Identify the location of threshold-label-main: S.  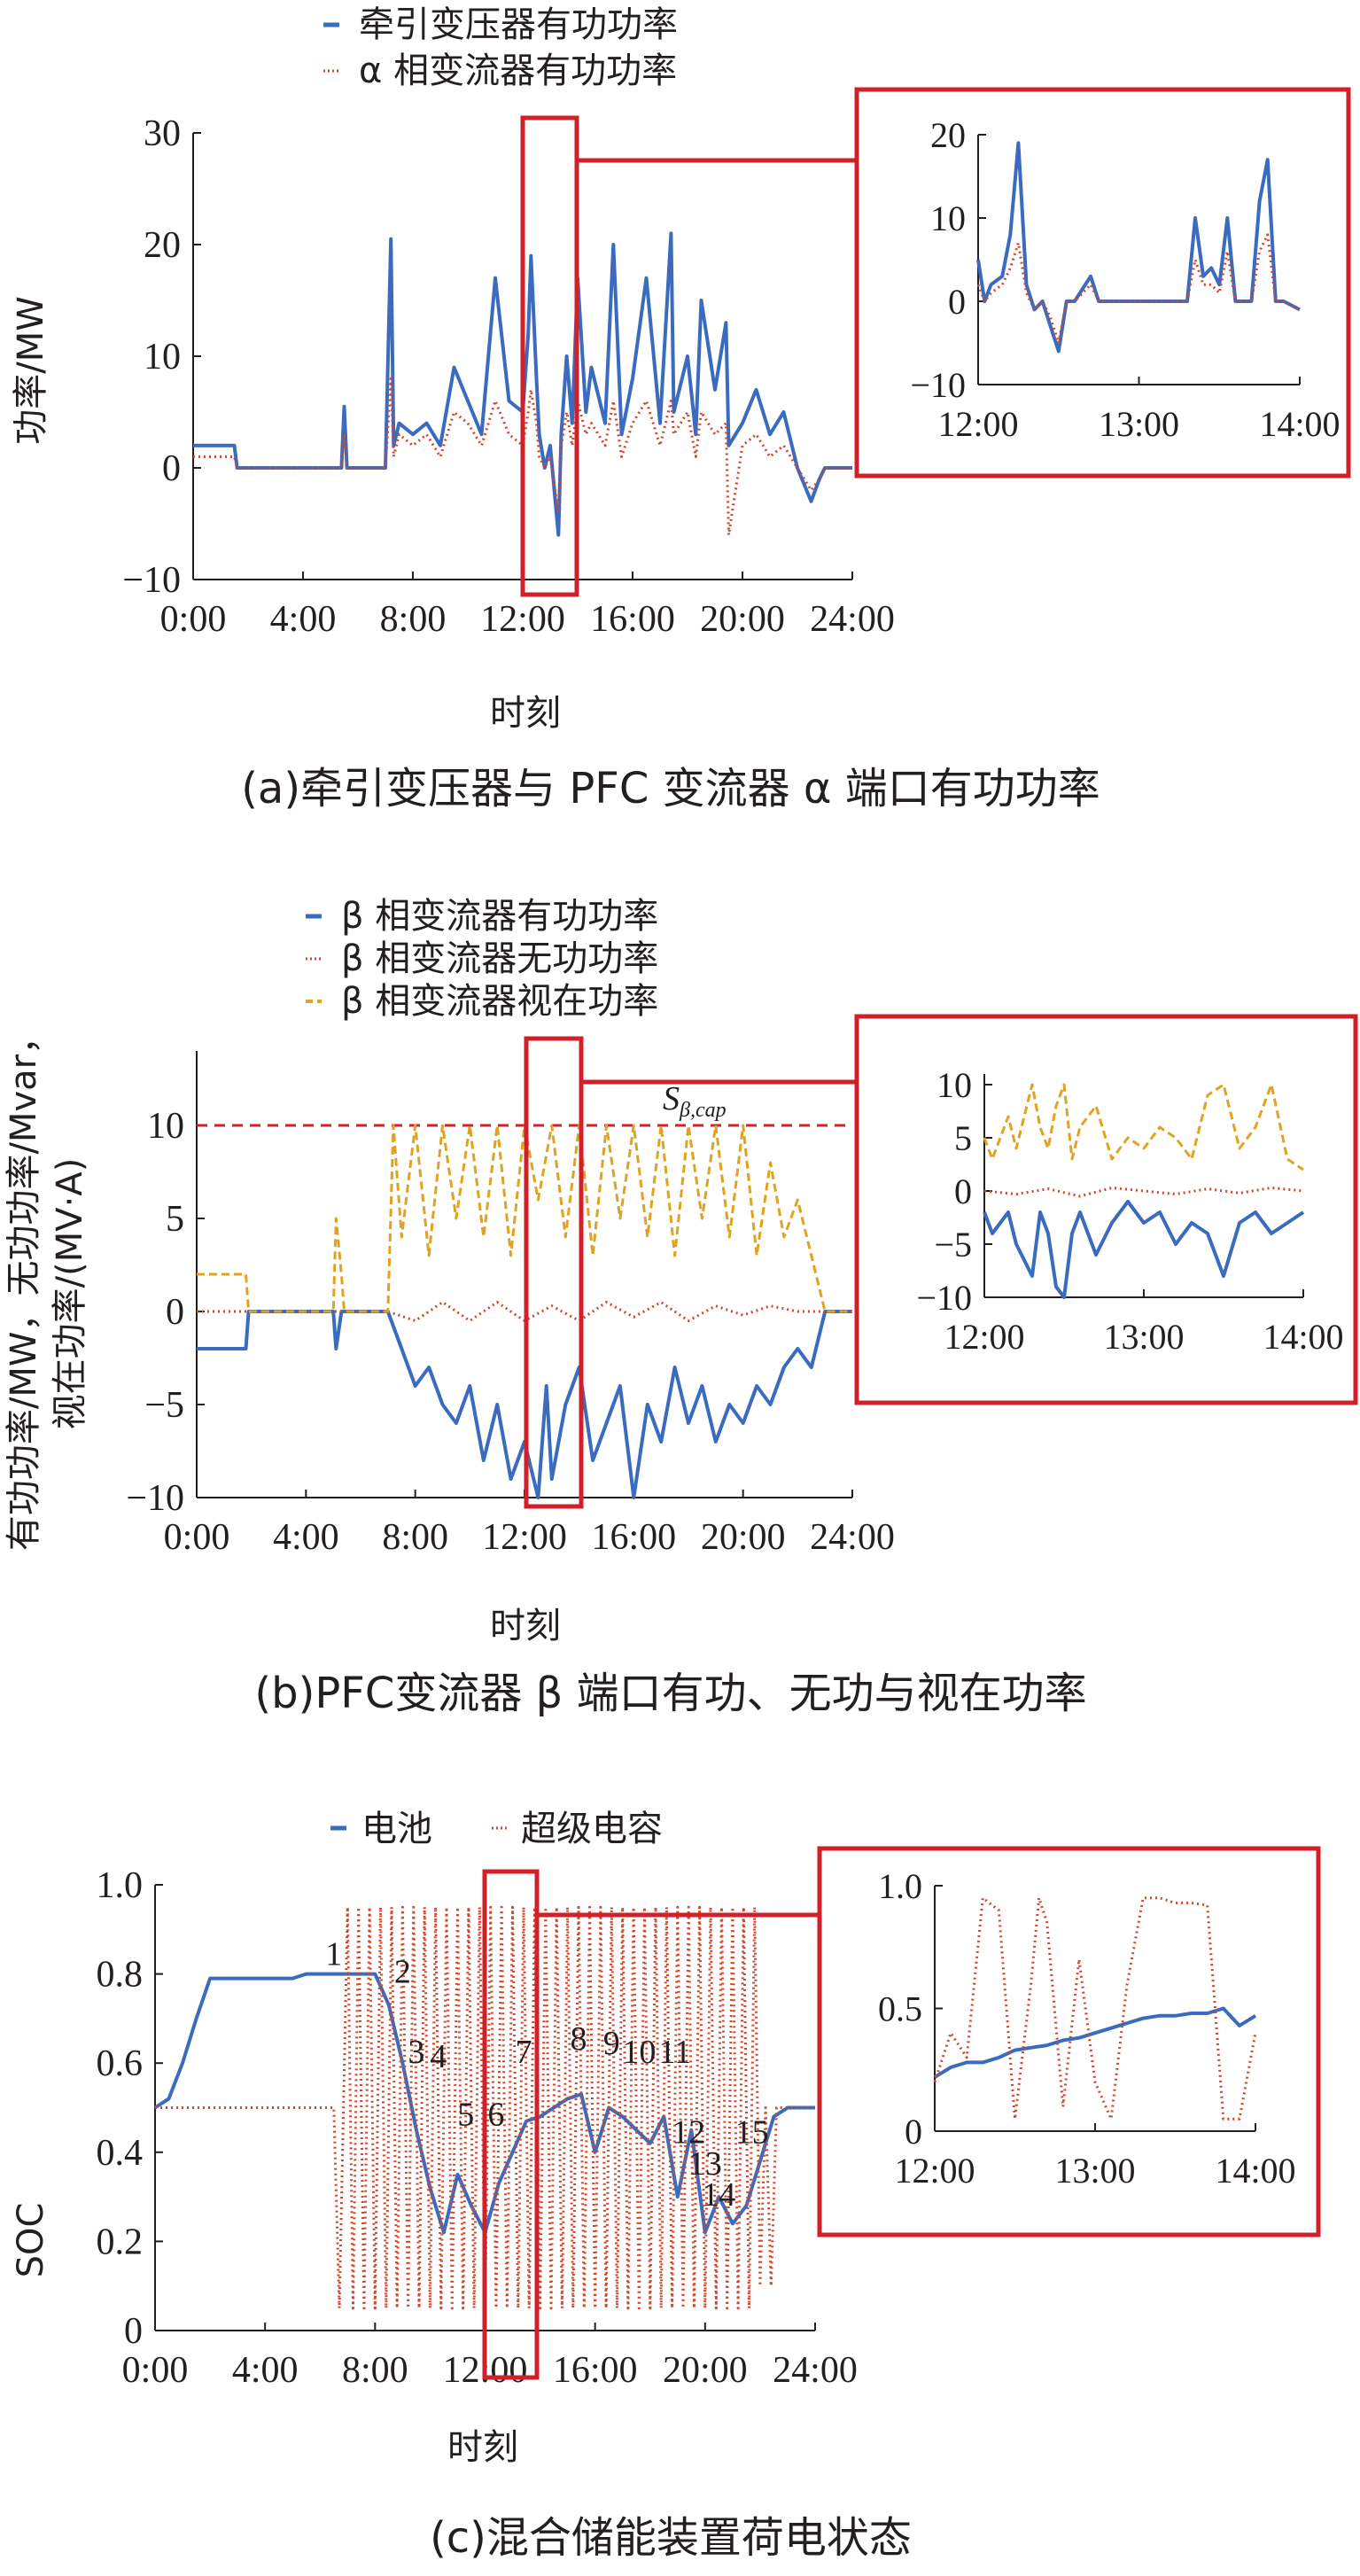
(671, 1098).